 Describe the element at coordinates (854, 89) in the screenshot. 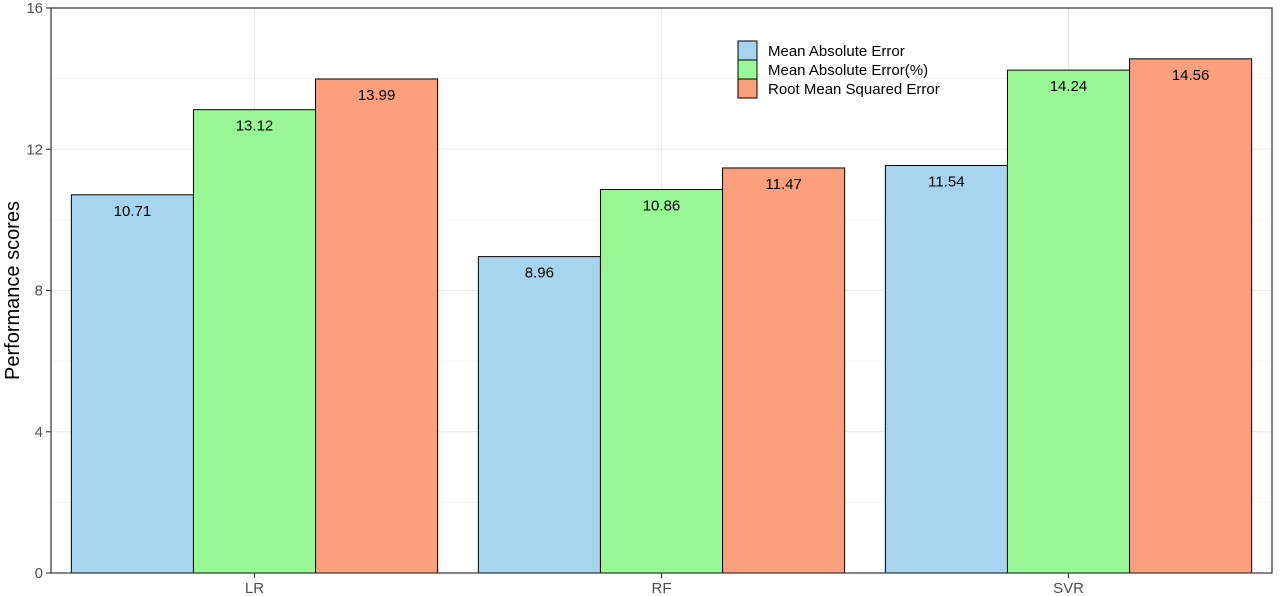

I see `legend-label: Root Mean Squared Error` at that location.